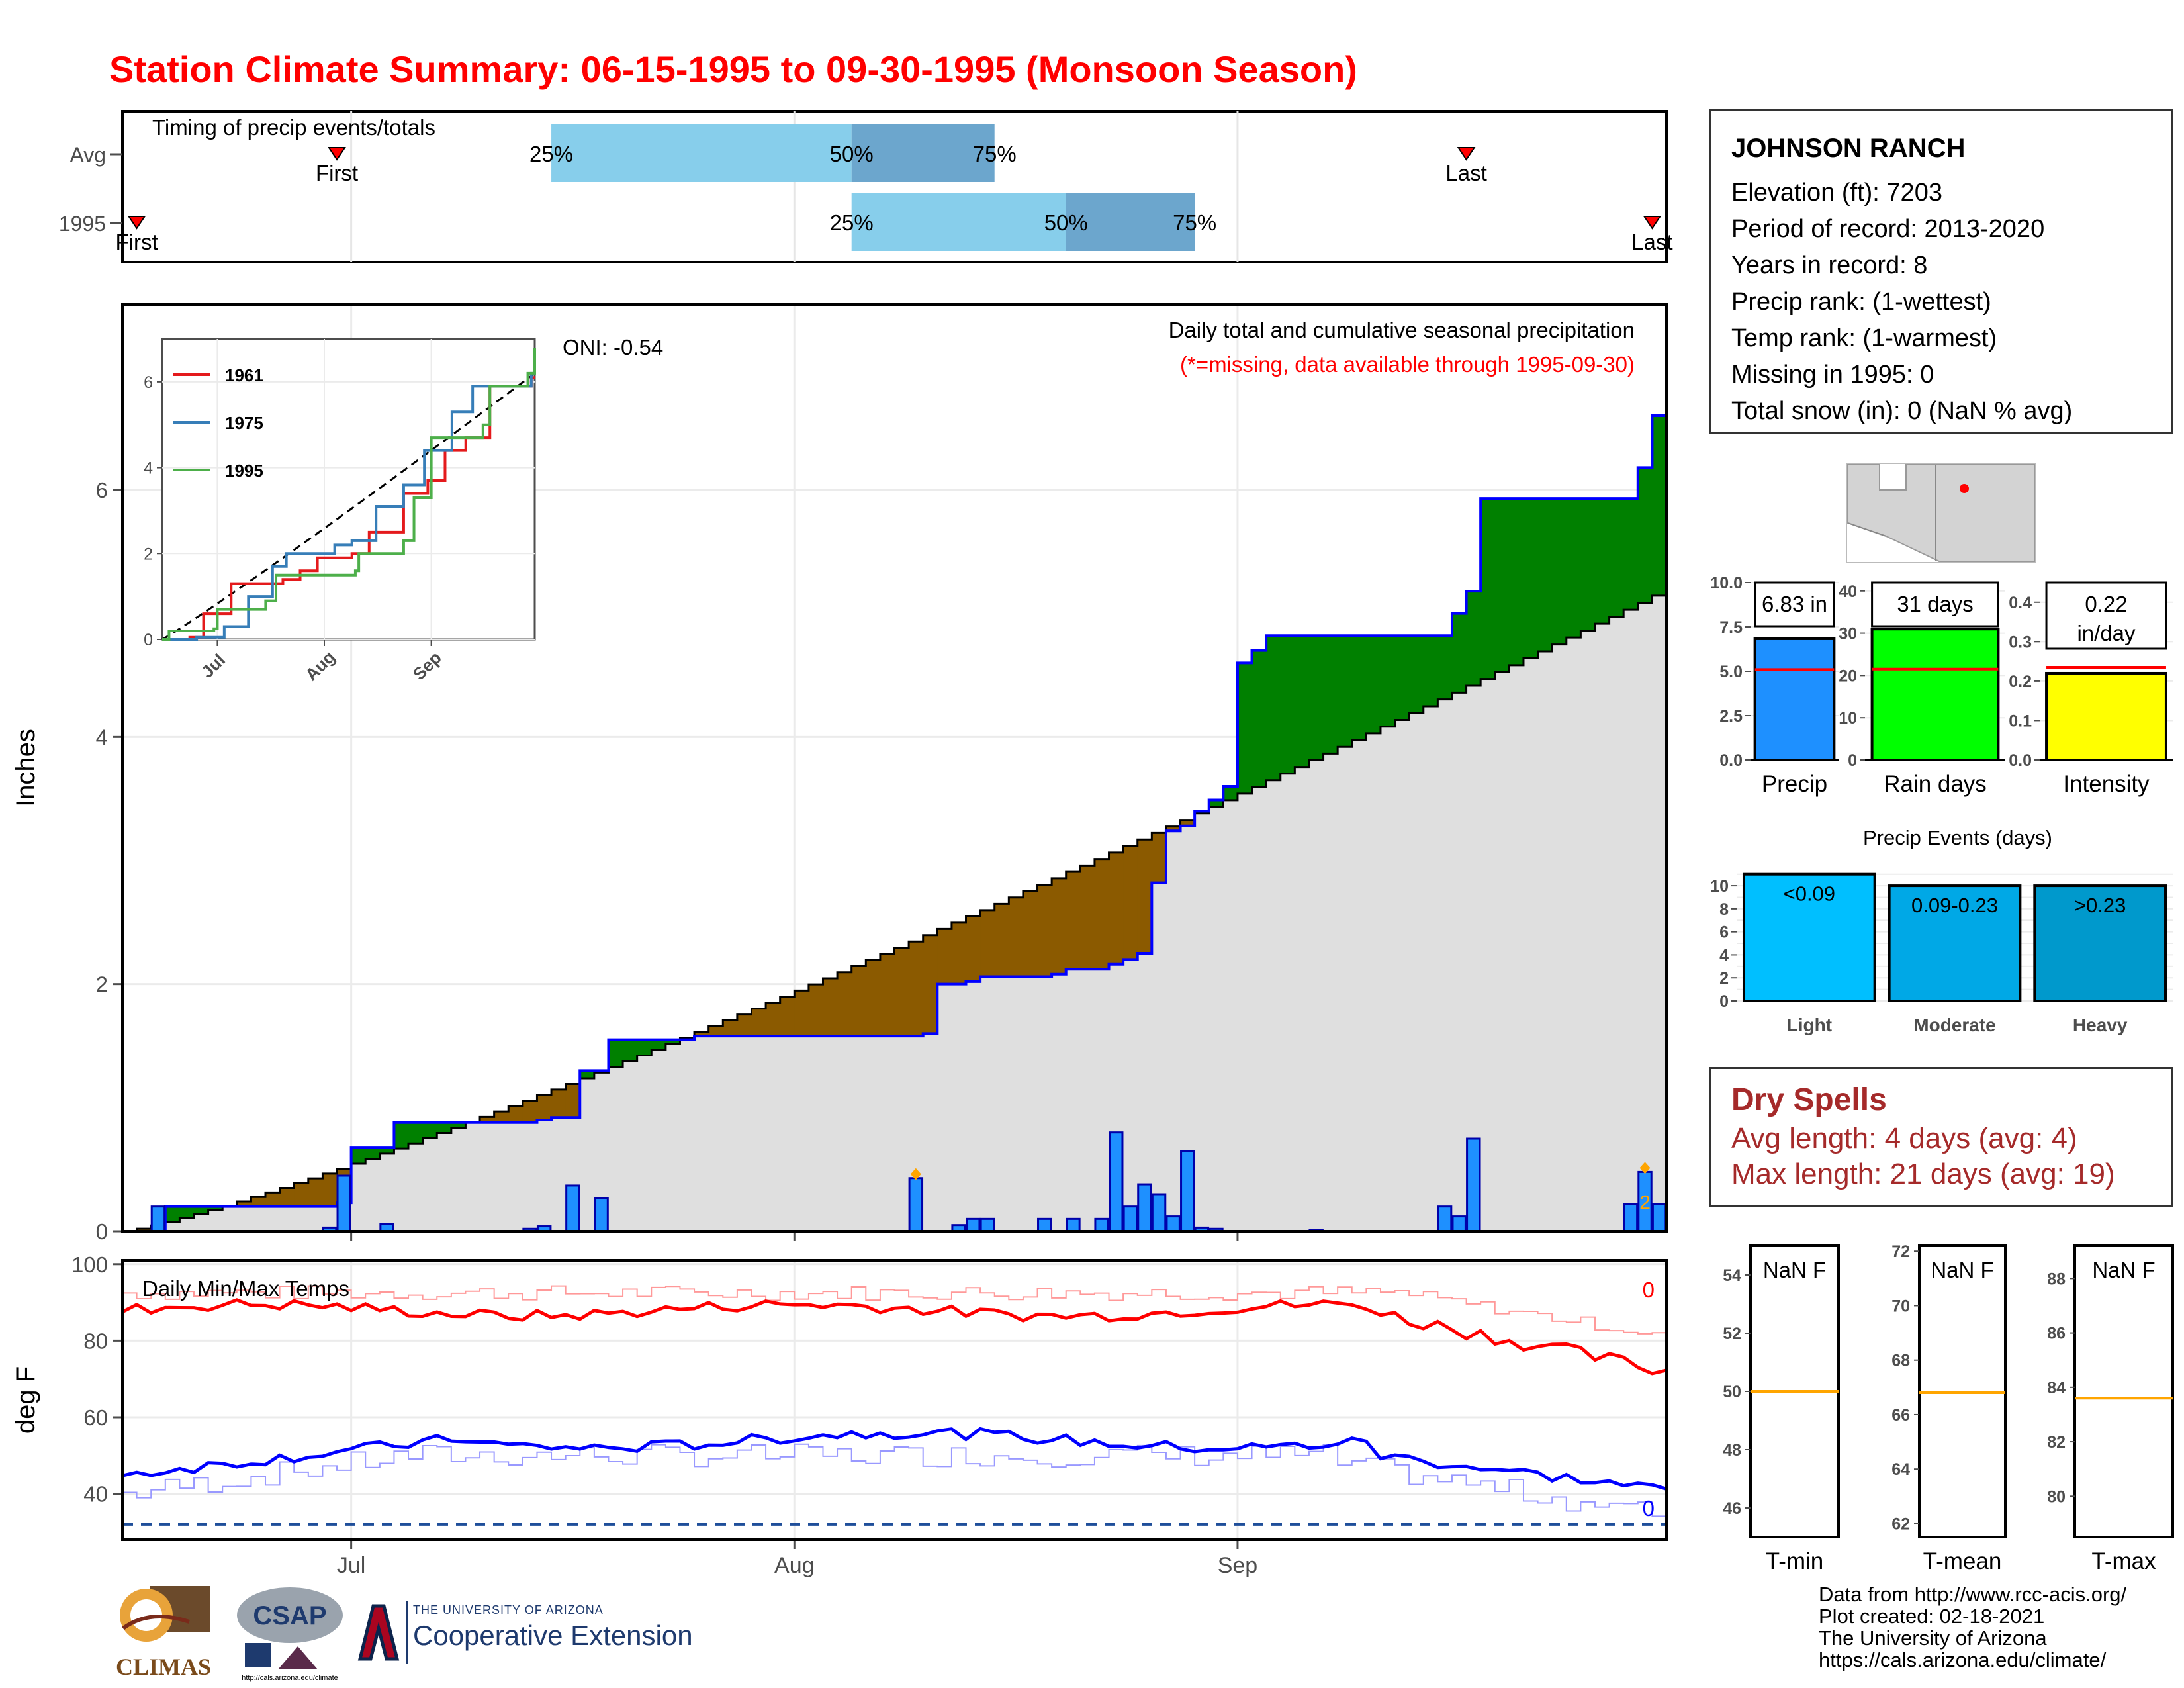 This screenshot has width=2184, height=1688. Describe the element at coordinates (136, 223) in the screenshot. I see `timing-first-marker` at that location.